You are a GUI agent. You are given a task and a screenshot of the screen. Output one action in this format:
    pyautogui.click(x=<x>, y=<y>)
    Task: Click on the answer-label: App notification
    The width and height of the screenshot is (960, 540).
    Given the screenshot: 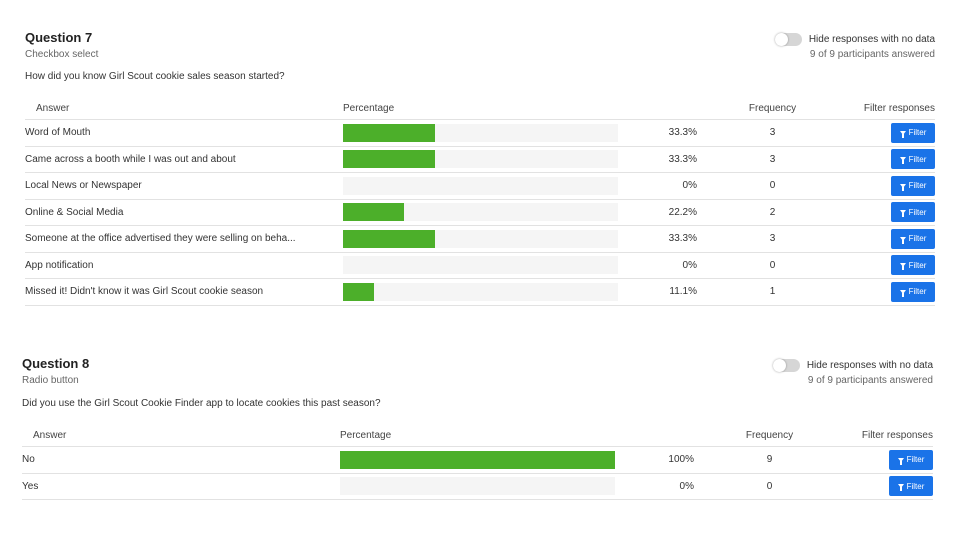 What is the action you would take?
    pyautogui.click(x=59, y=265)
    